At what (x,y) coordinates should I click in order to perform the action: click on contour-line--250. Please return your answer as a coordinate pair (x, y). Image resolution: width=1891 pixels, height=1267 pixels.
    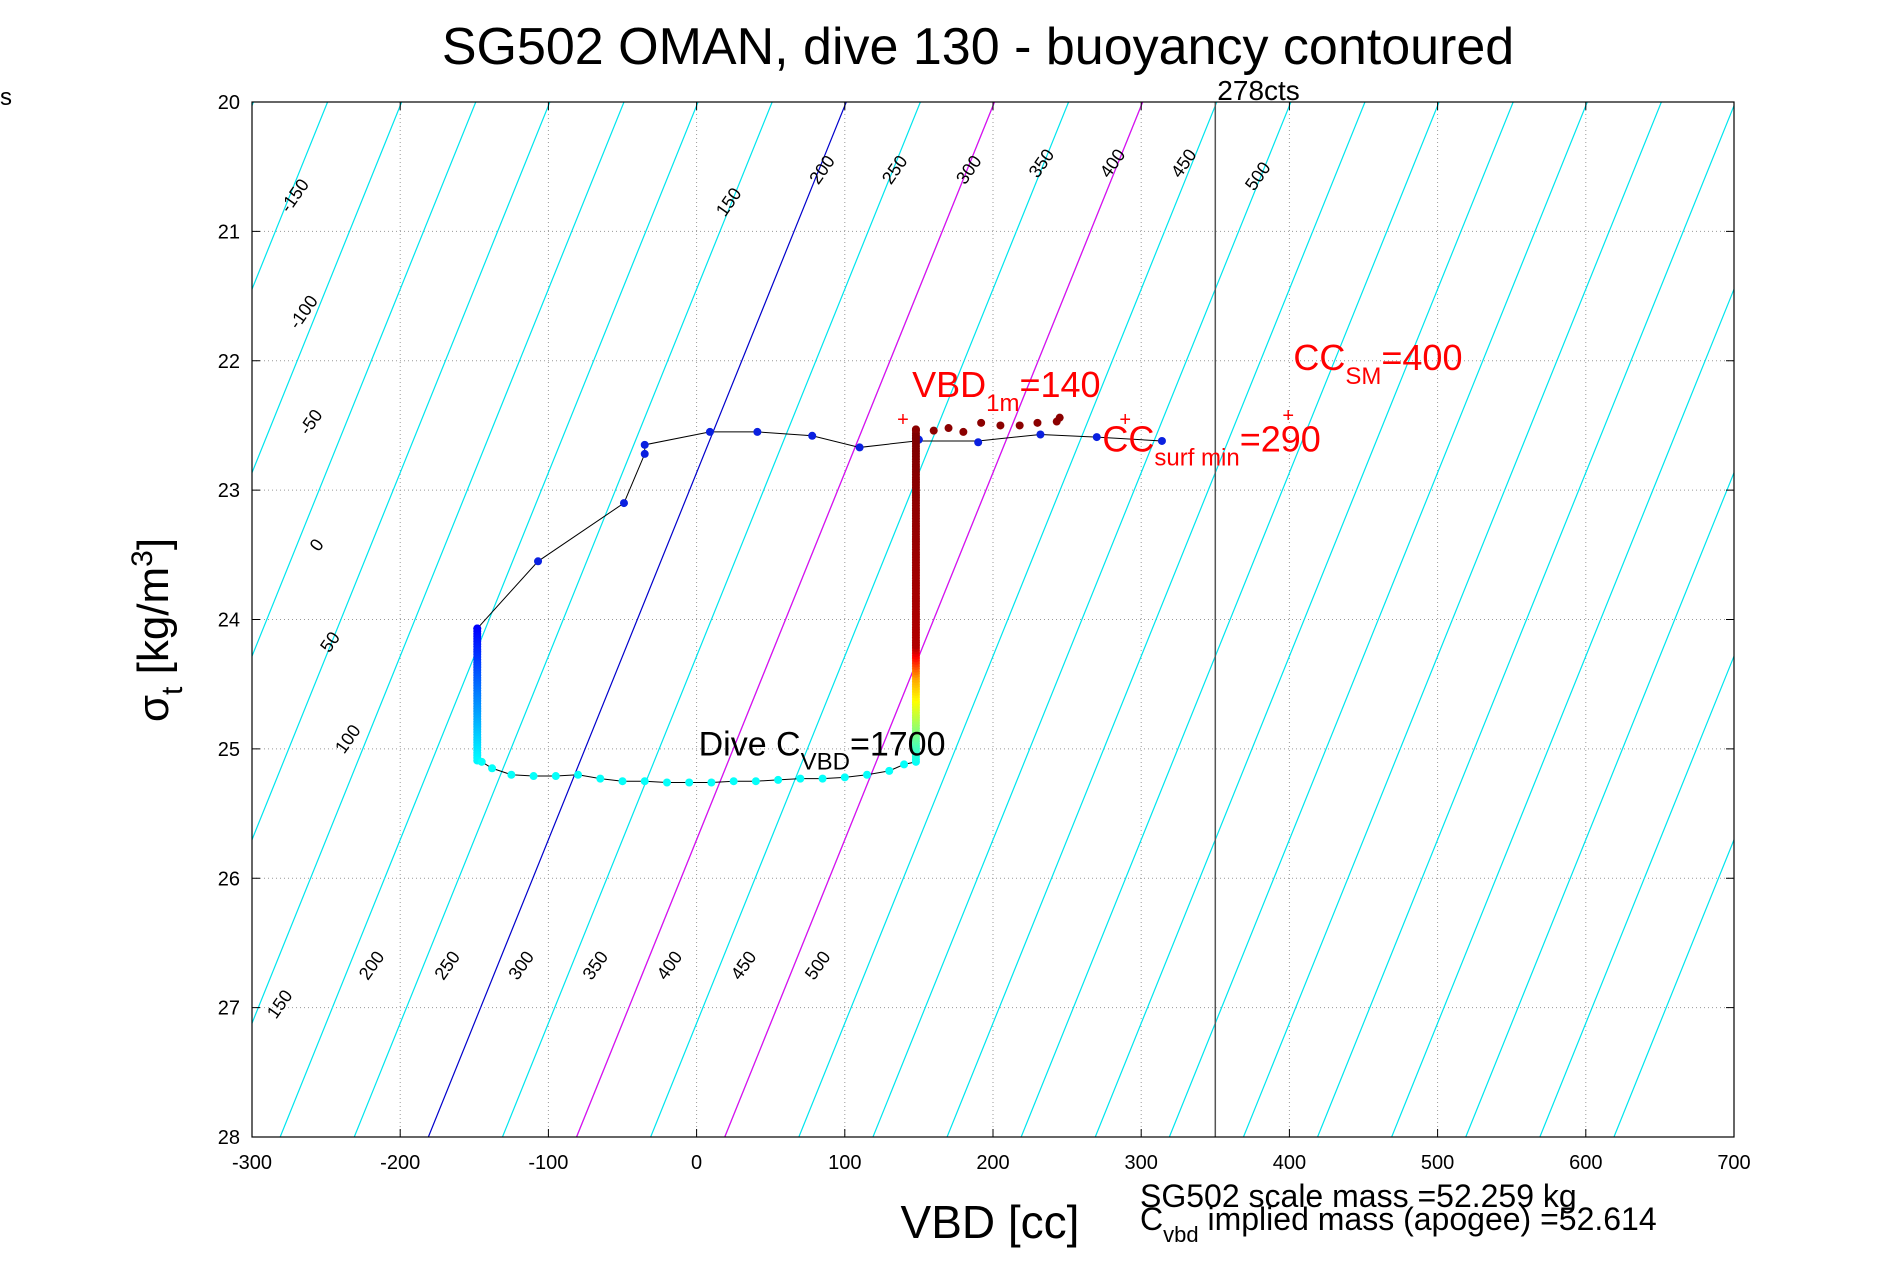
    Looking at the image, I should click on (364, 380).